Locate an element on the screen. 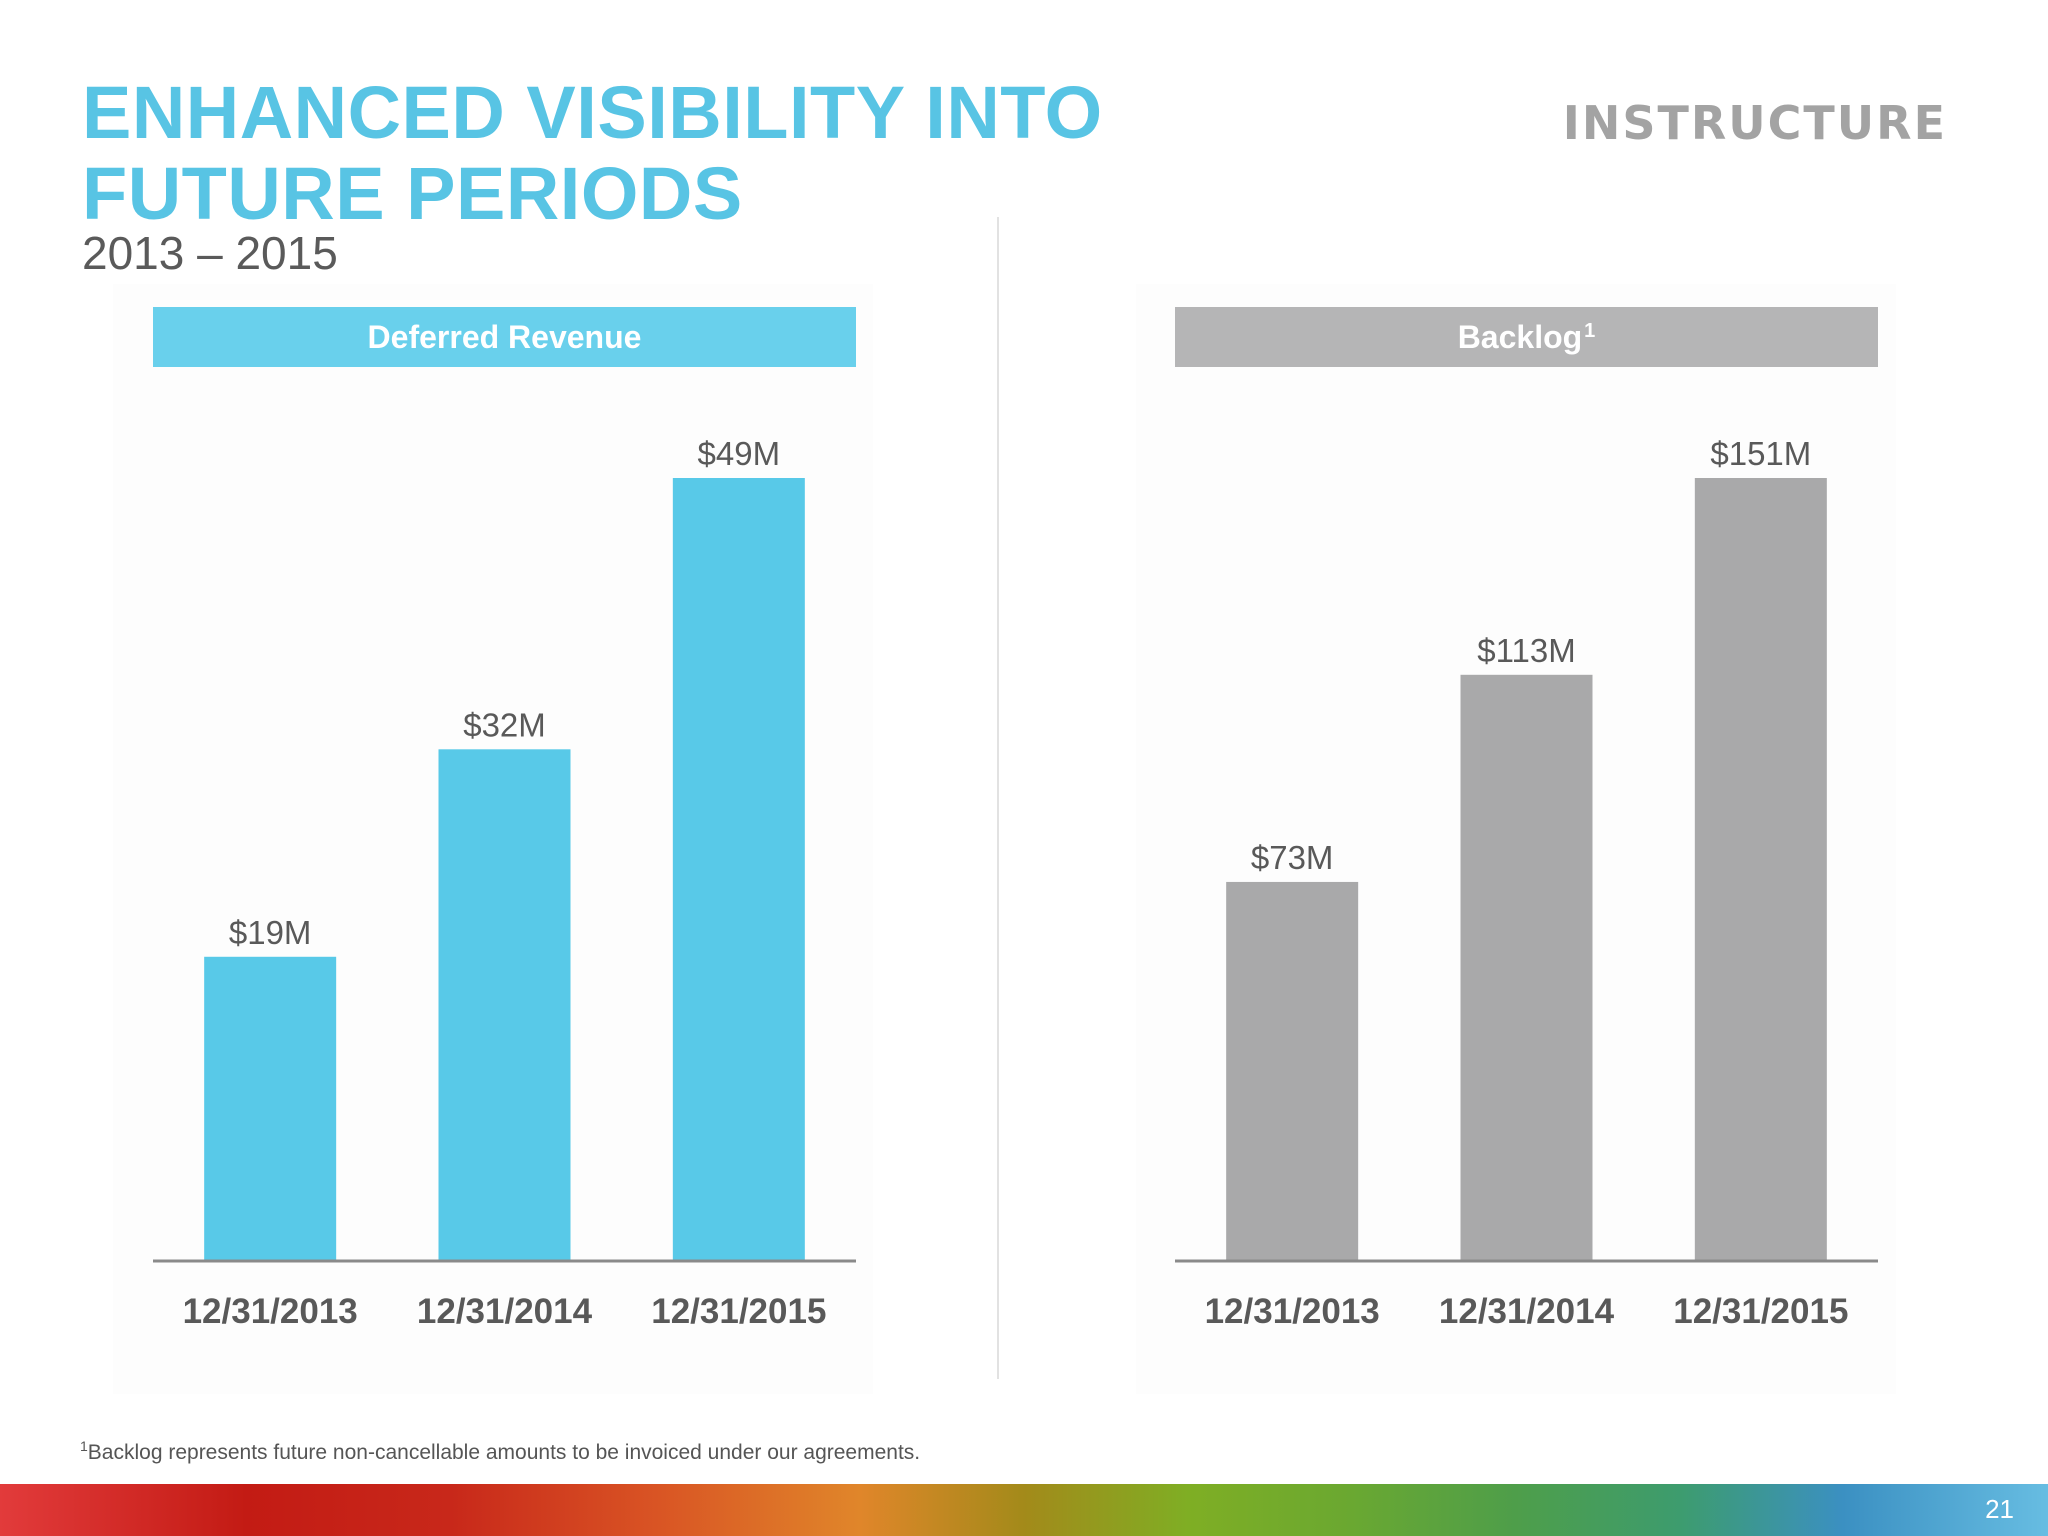 The height and width of the screenshot is (1536, 2048). slide-title-line-2: FUTURE PERIODS is located at coordinates (412, 193).